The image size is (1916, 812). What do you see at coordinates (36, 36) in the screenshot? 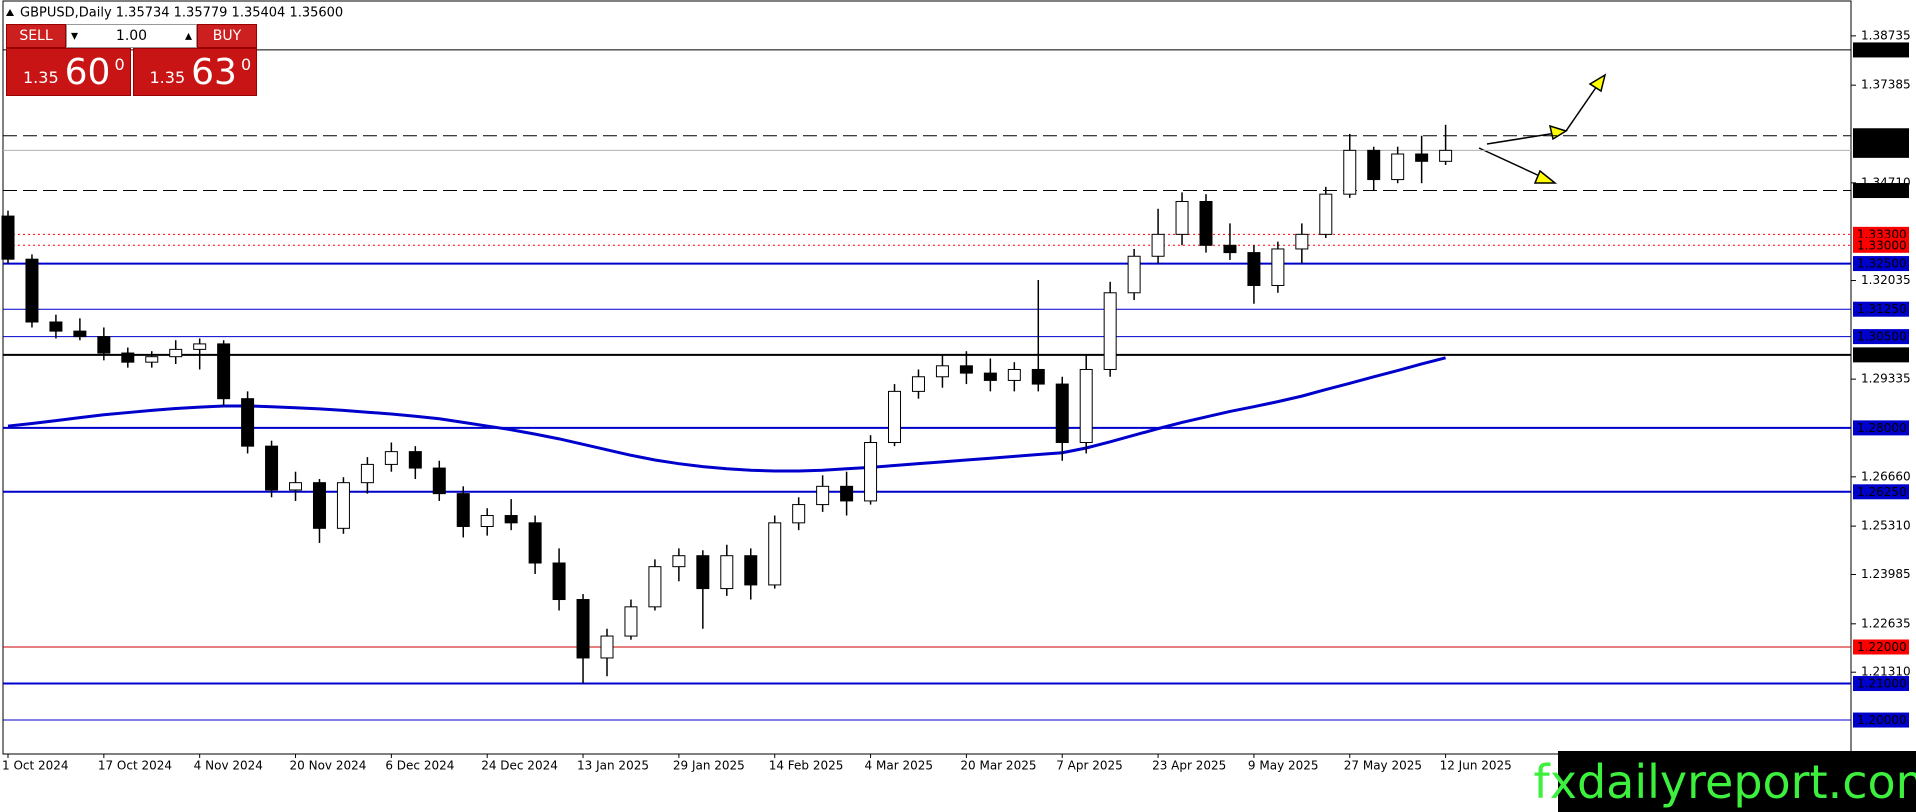
I see `sell-button: SELL` at bounding box center [36, 36].